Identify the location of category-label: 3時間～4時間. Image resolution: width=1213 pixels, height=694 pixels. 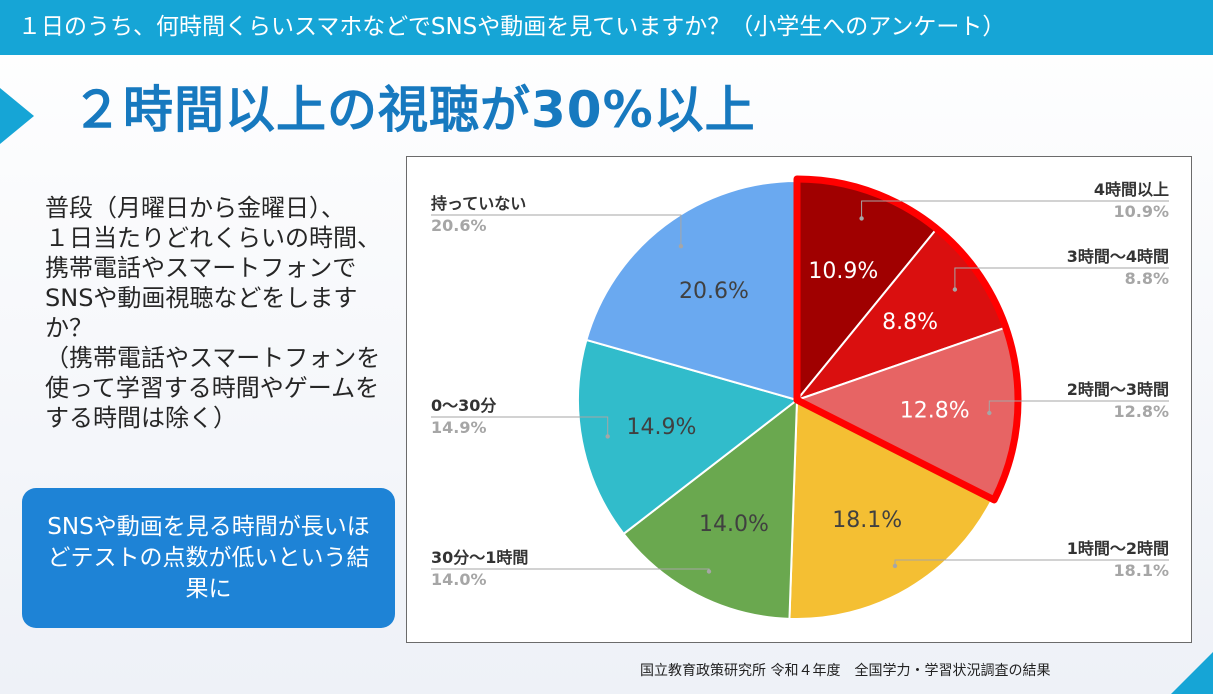
(1118, 256).